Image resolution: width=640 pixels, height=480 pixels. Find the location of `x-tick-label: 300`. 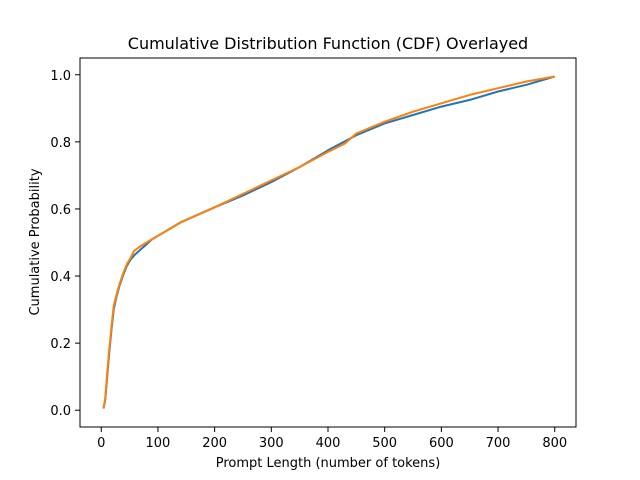

x-tick-label: 300 is located at coordinates (271, 443).